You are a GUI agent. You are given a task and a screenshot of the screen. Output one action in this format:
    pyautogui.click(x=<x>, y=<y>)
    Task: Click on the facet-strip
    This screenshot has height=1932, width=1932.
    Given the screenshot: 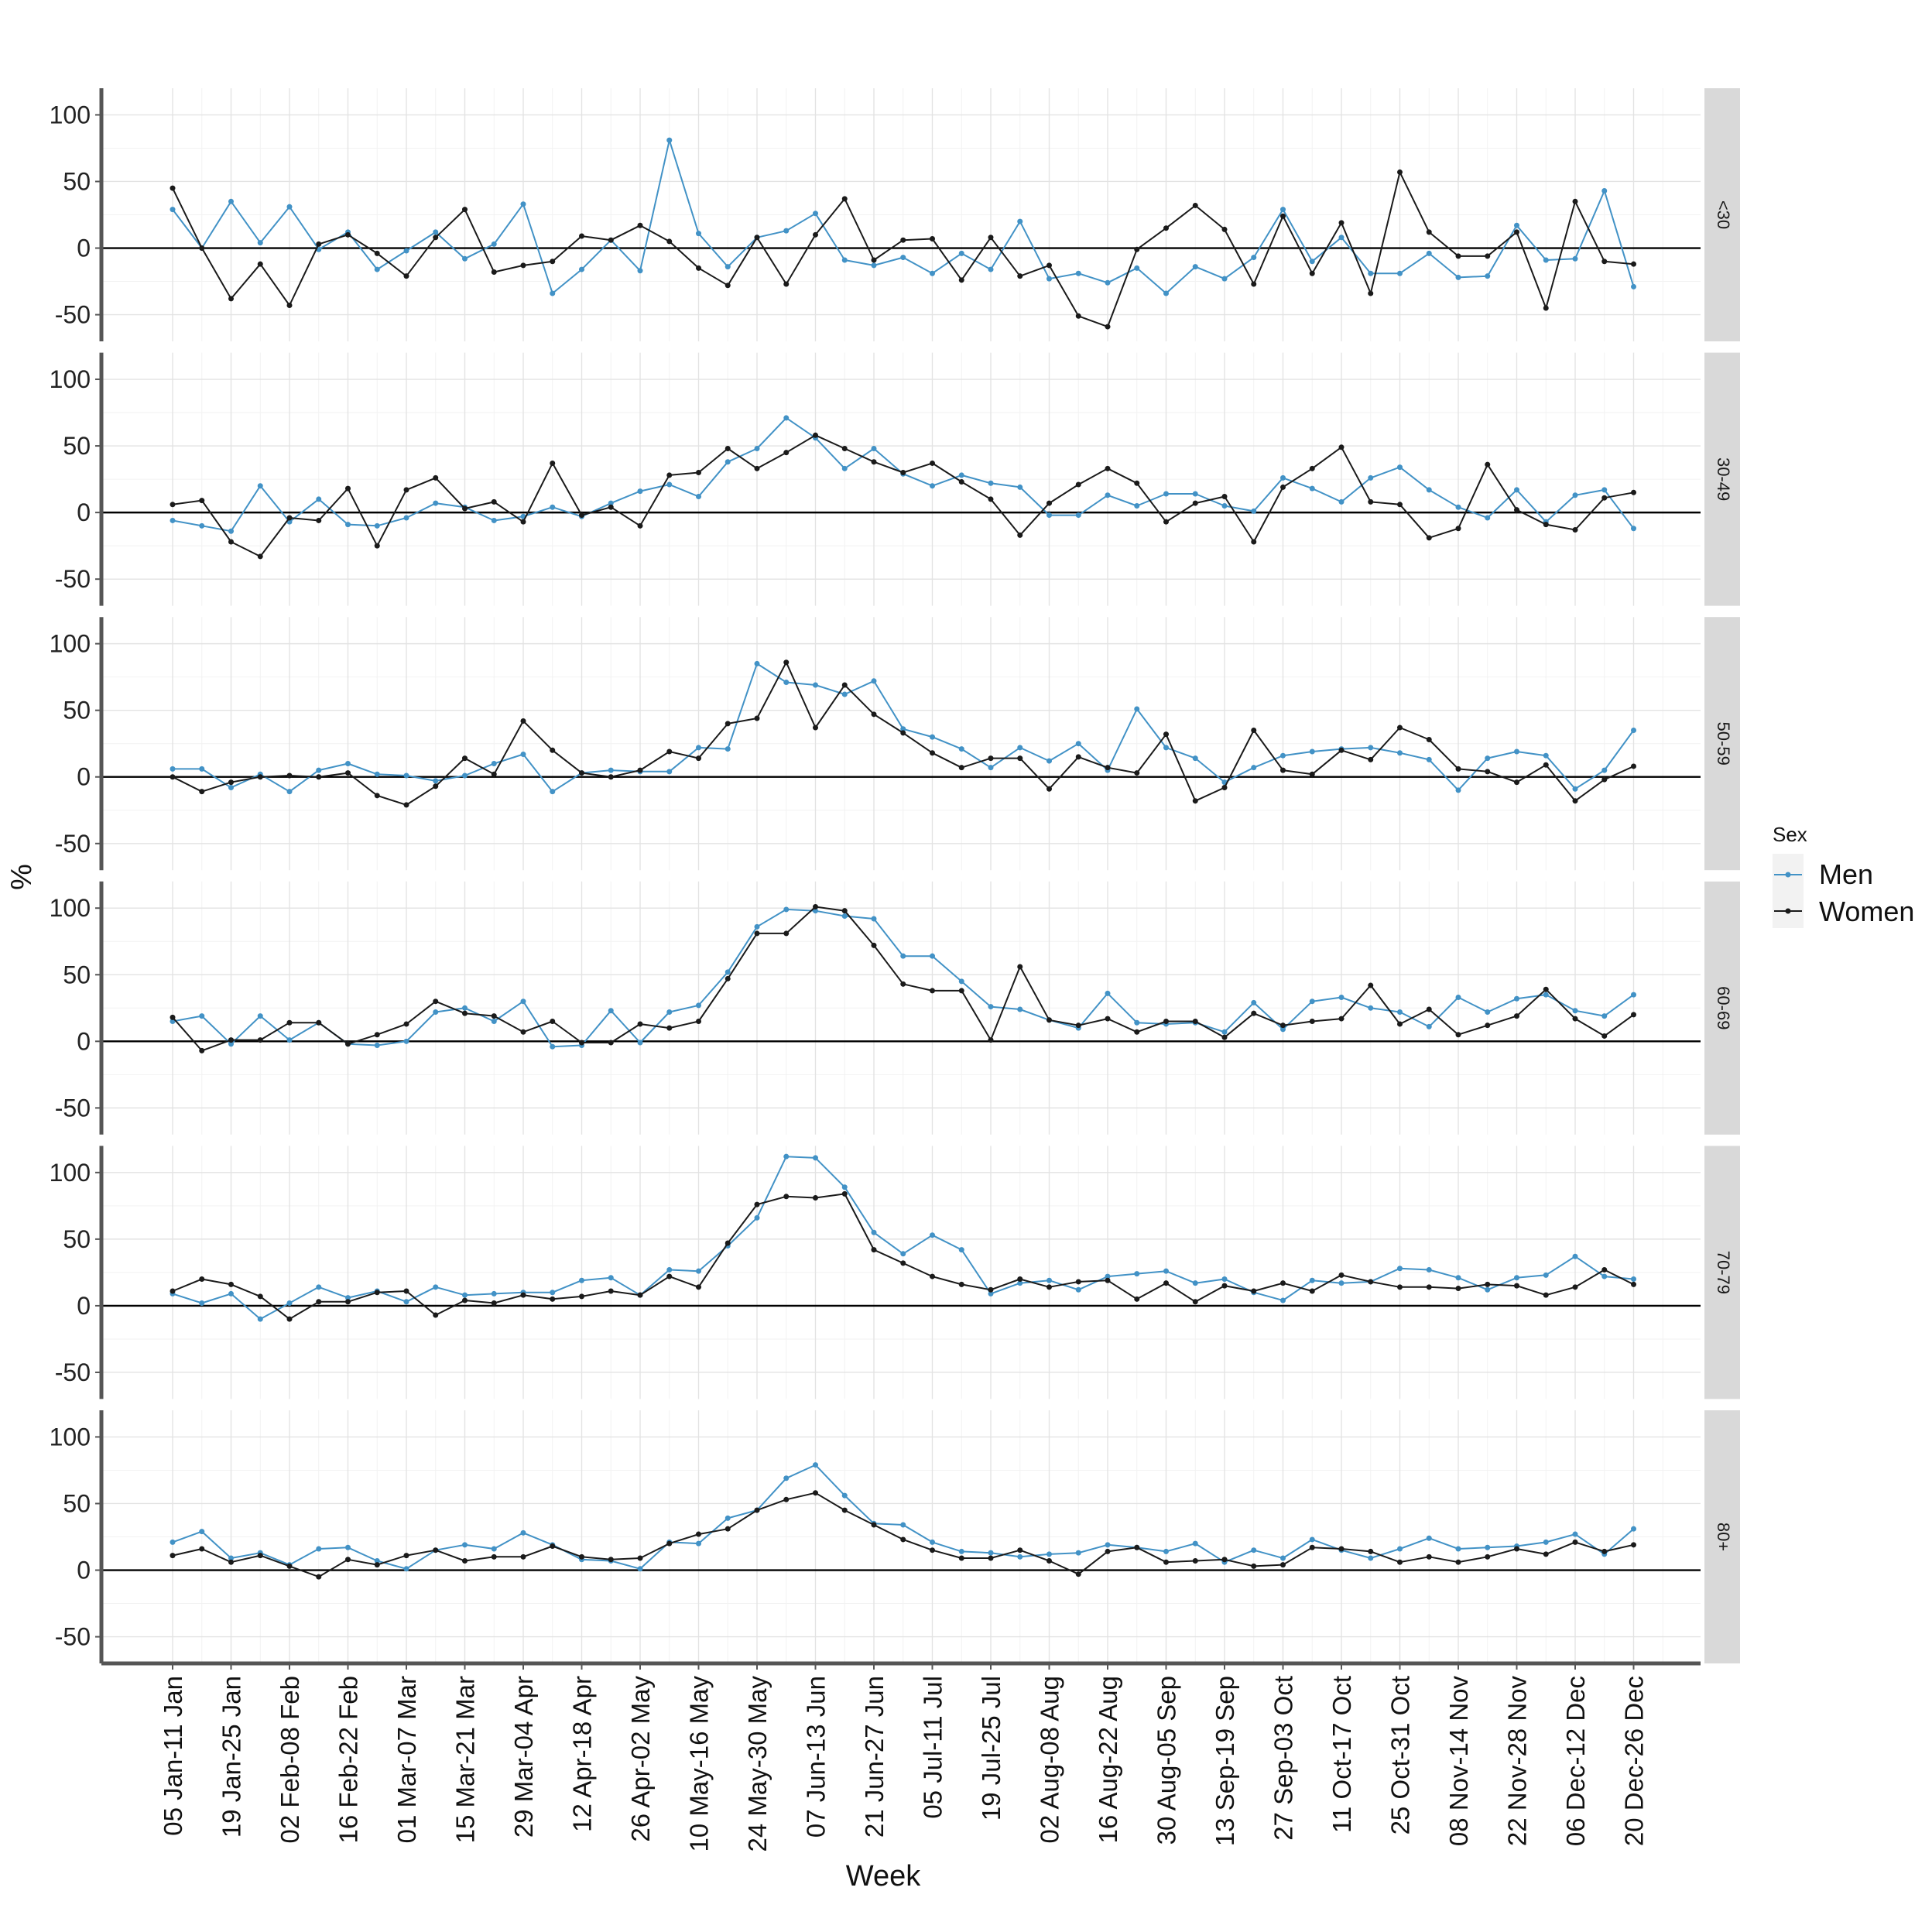 What is the action you would take?
    pyautogui.click(x=1722, y=744)
    